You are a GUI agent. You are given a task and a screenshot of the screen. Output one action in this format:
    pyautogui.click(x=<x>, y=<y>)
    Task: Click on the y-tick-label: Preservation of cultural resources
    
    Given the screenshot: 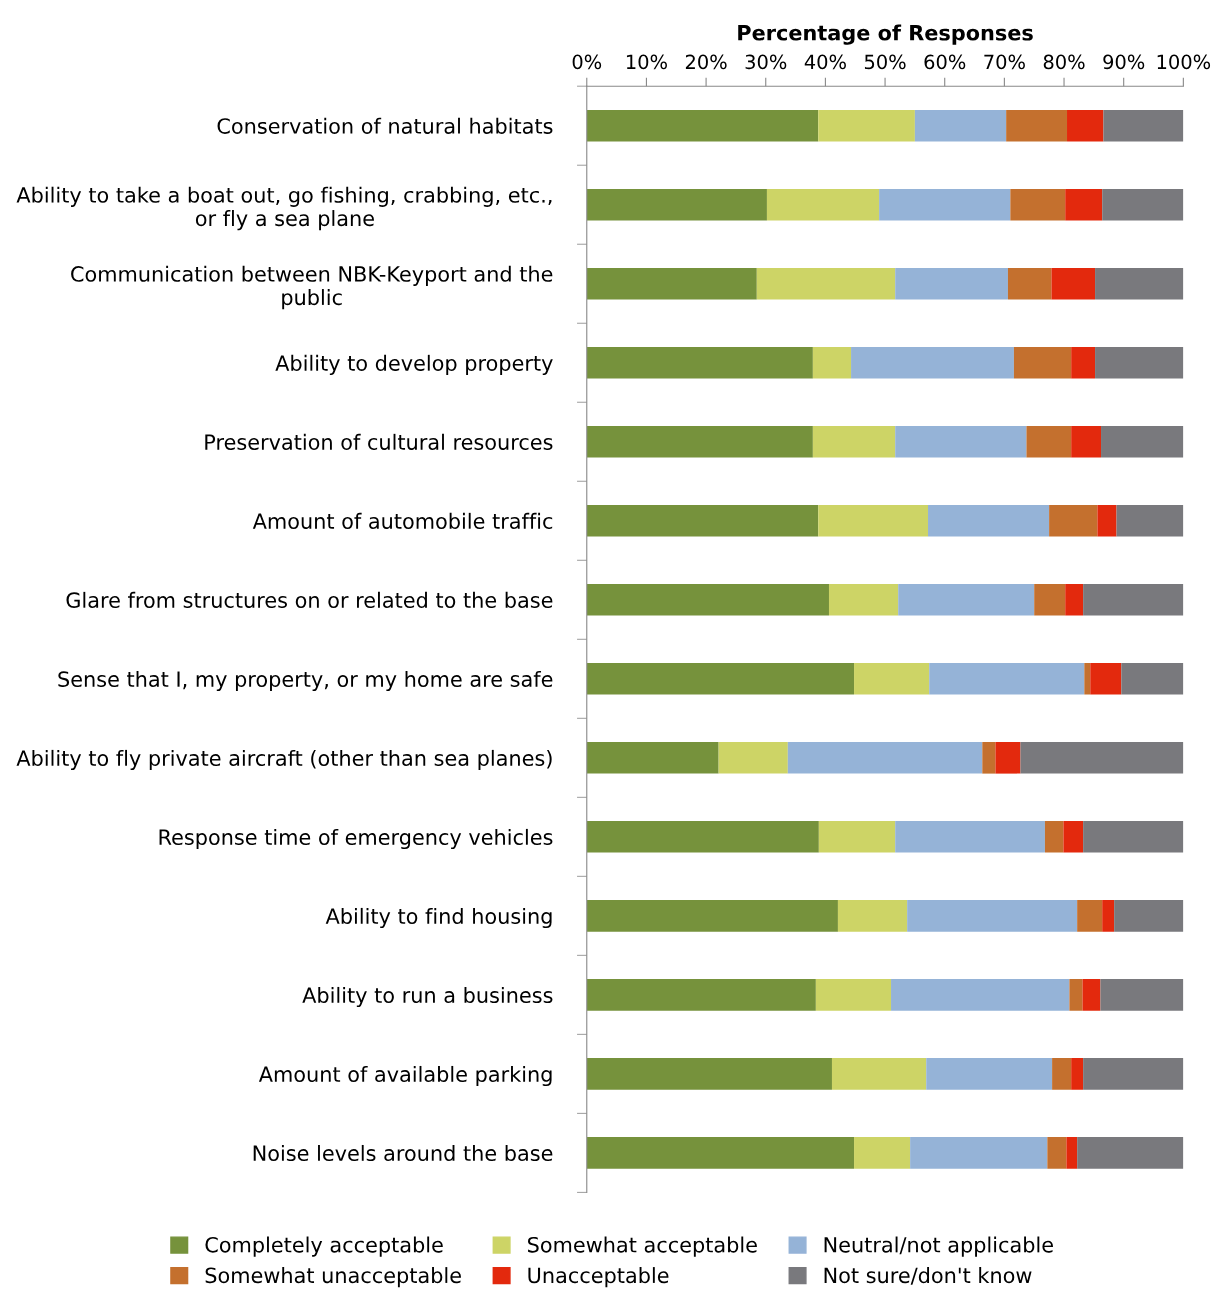 What is the action you would take?
    pyautogui.click(x=379, y=441)
    